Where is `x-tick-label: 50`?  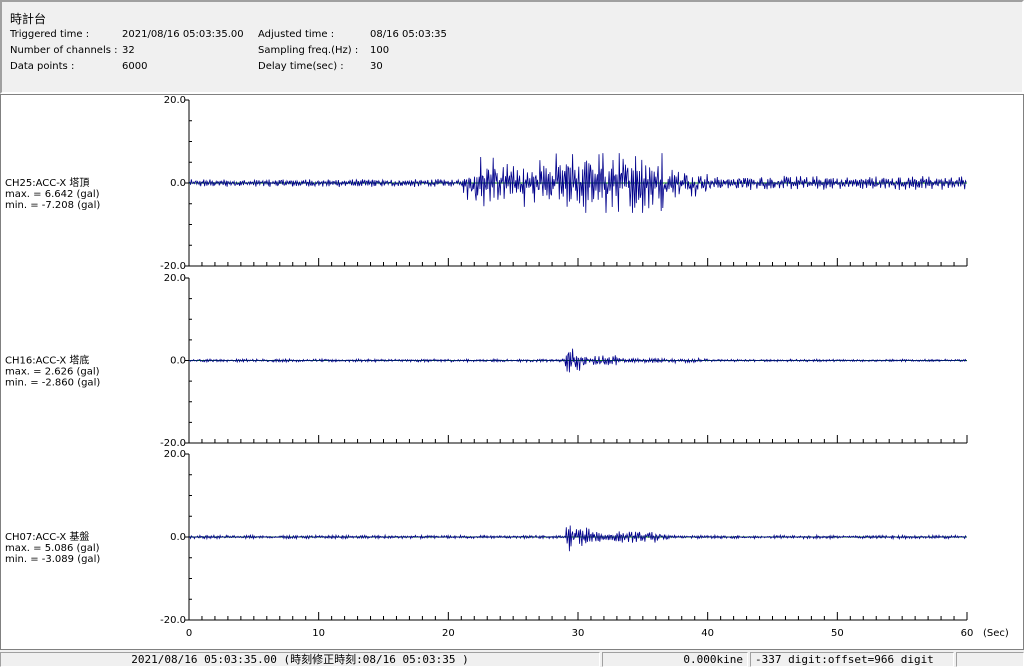 x-tick-label: 50 is located at coordinates (837, 633).